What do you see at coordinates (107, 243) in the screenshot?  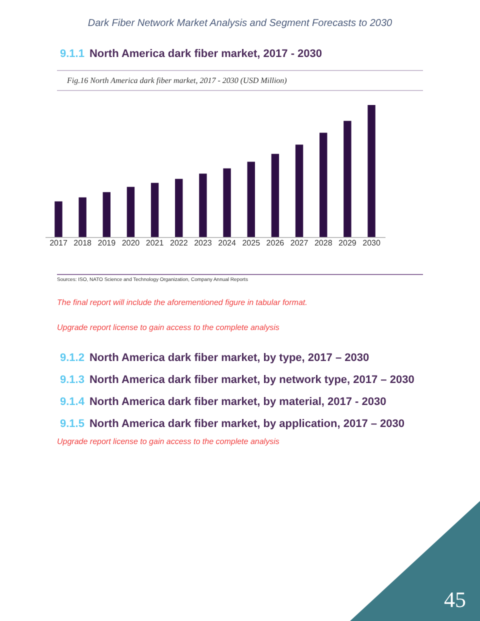 I see `x-tick-label: 2019` at bounding box center [107, 243].